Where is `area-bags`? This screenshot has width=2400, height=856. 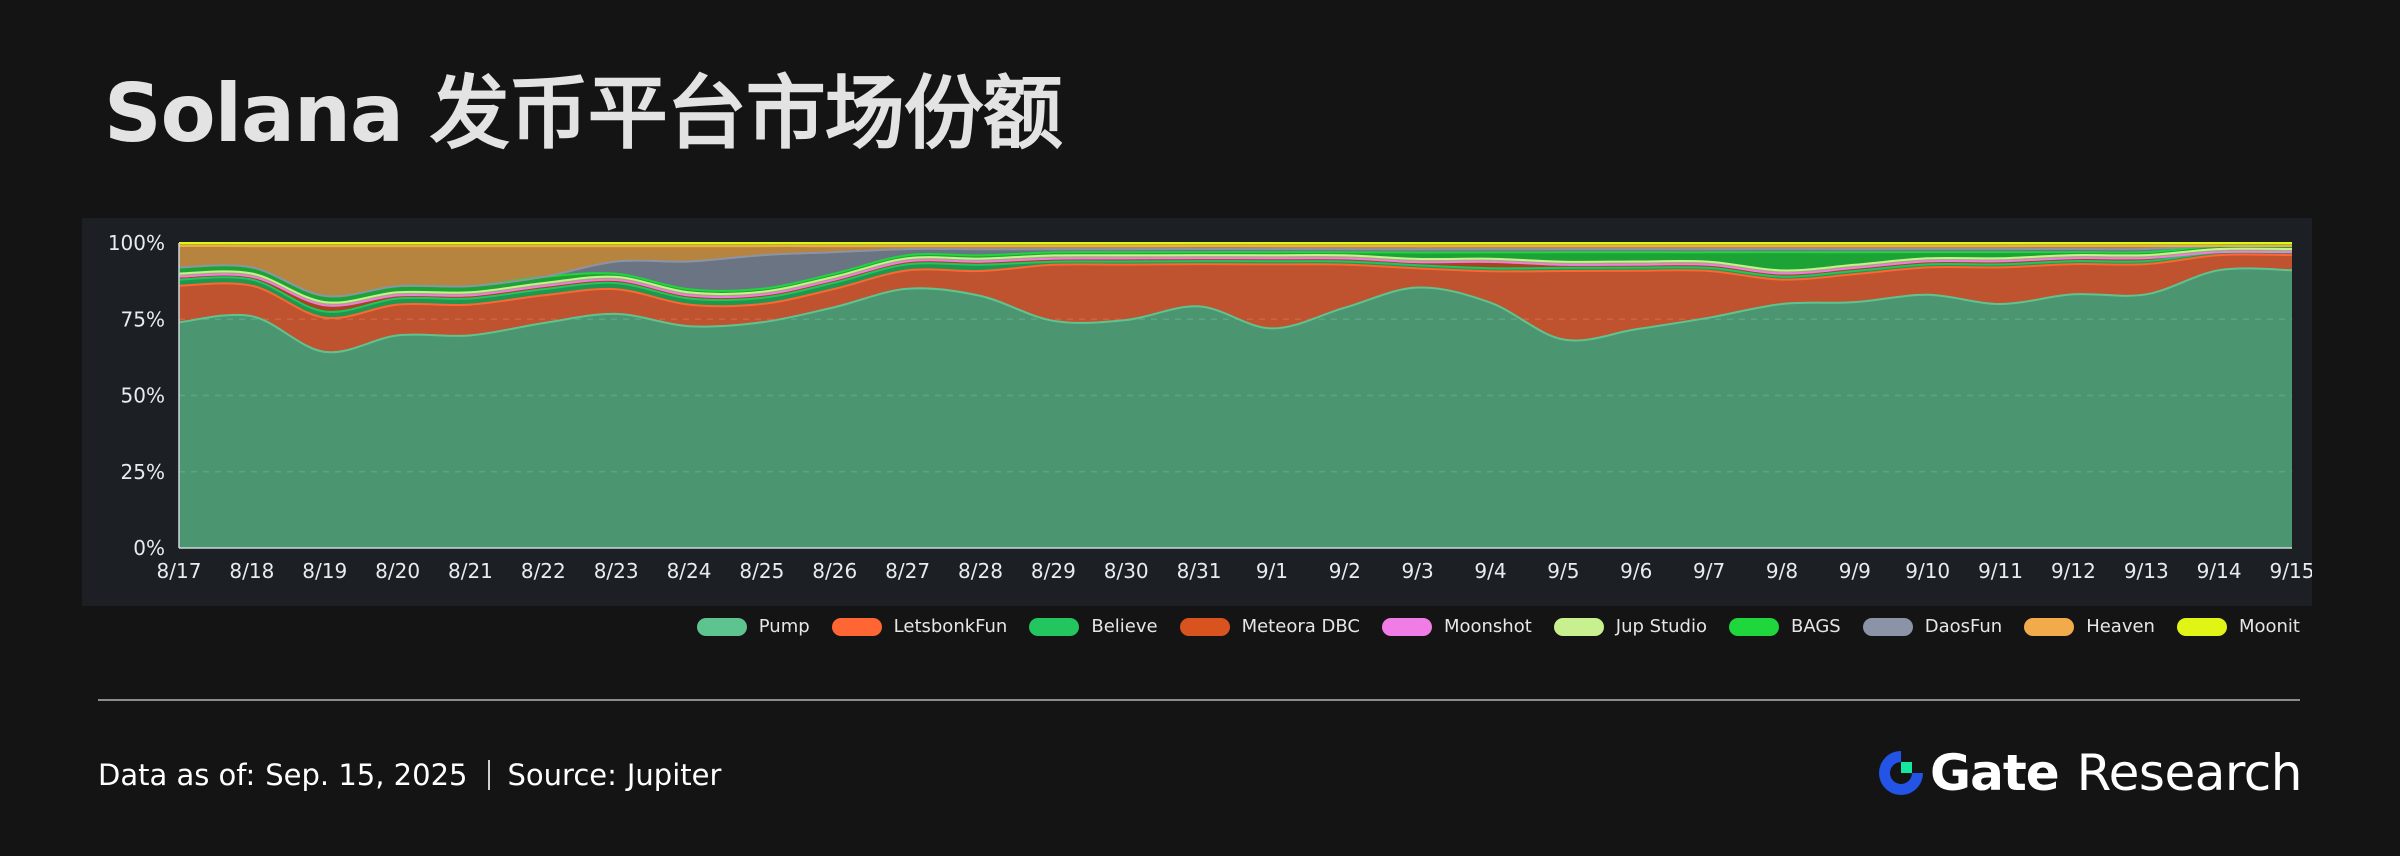
area-bags is located at coordinates (1235, 274).